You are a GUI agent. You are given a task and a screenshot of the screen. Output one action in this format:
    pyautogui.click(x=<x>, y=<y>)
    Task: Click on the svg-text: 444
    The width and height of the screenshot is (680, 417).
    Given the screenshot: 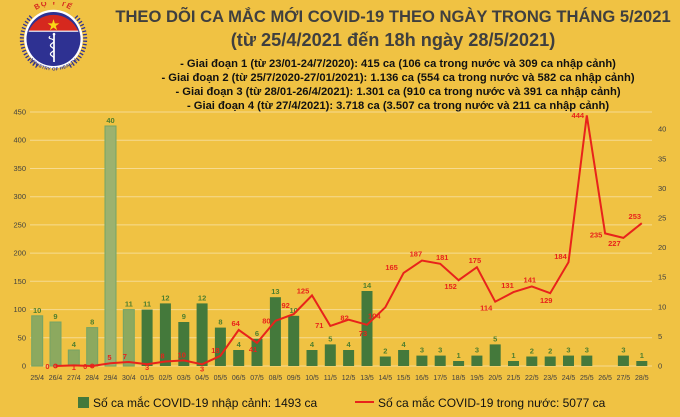 What is the action you would take?
    pyautogui.click(x=578, y=115)
    